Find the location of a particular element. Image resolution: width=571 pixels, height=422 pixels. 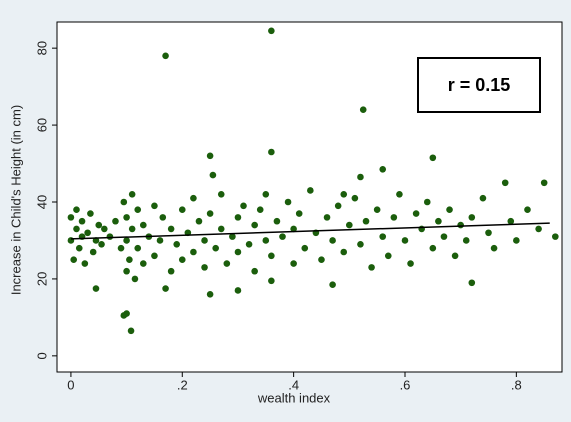

annotation: r = 0.15 is located at coordinates (479, 85).